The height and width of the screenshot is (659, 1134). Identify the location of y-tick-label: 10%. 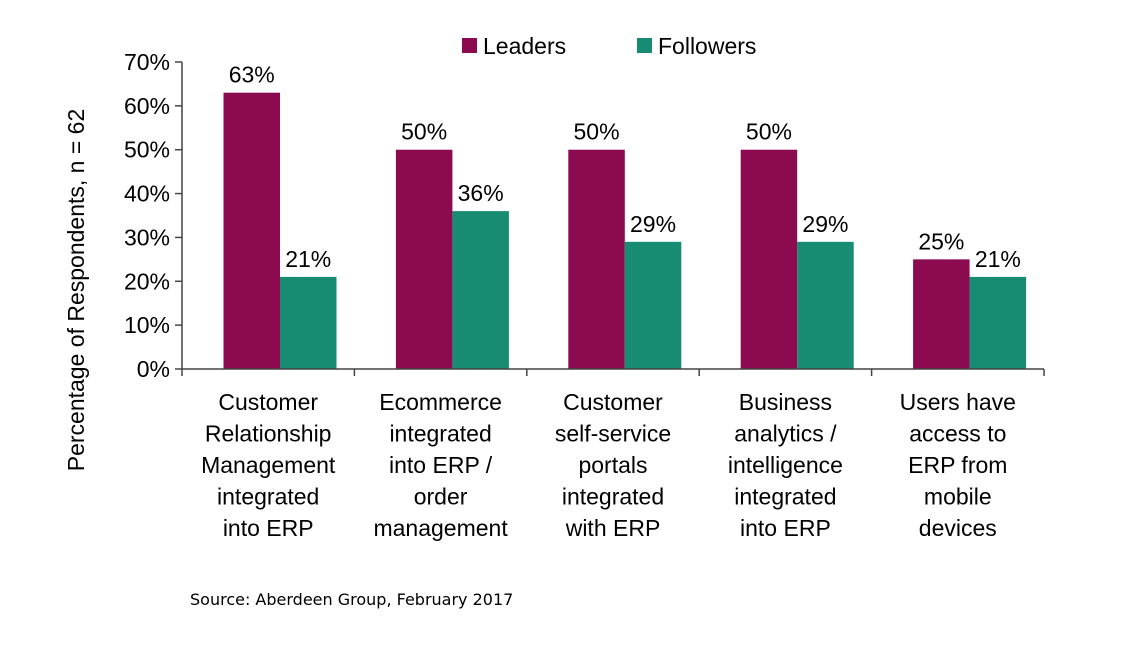
(147, 325).